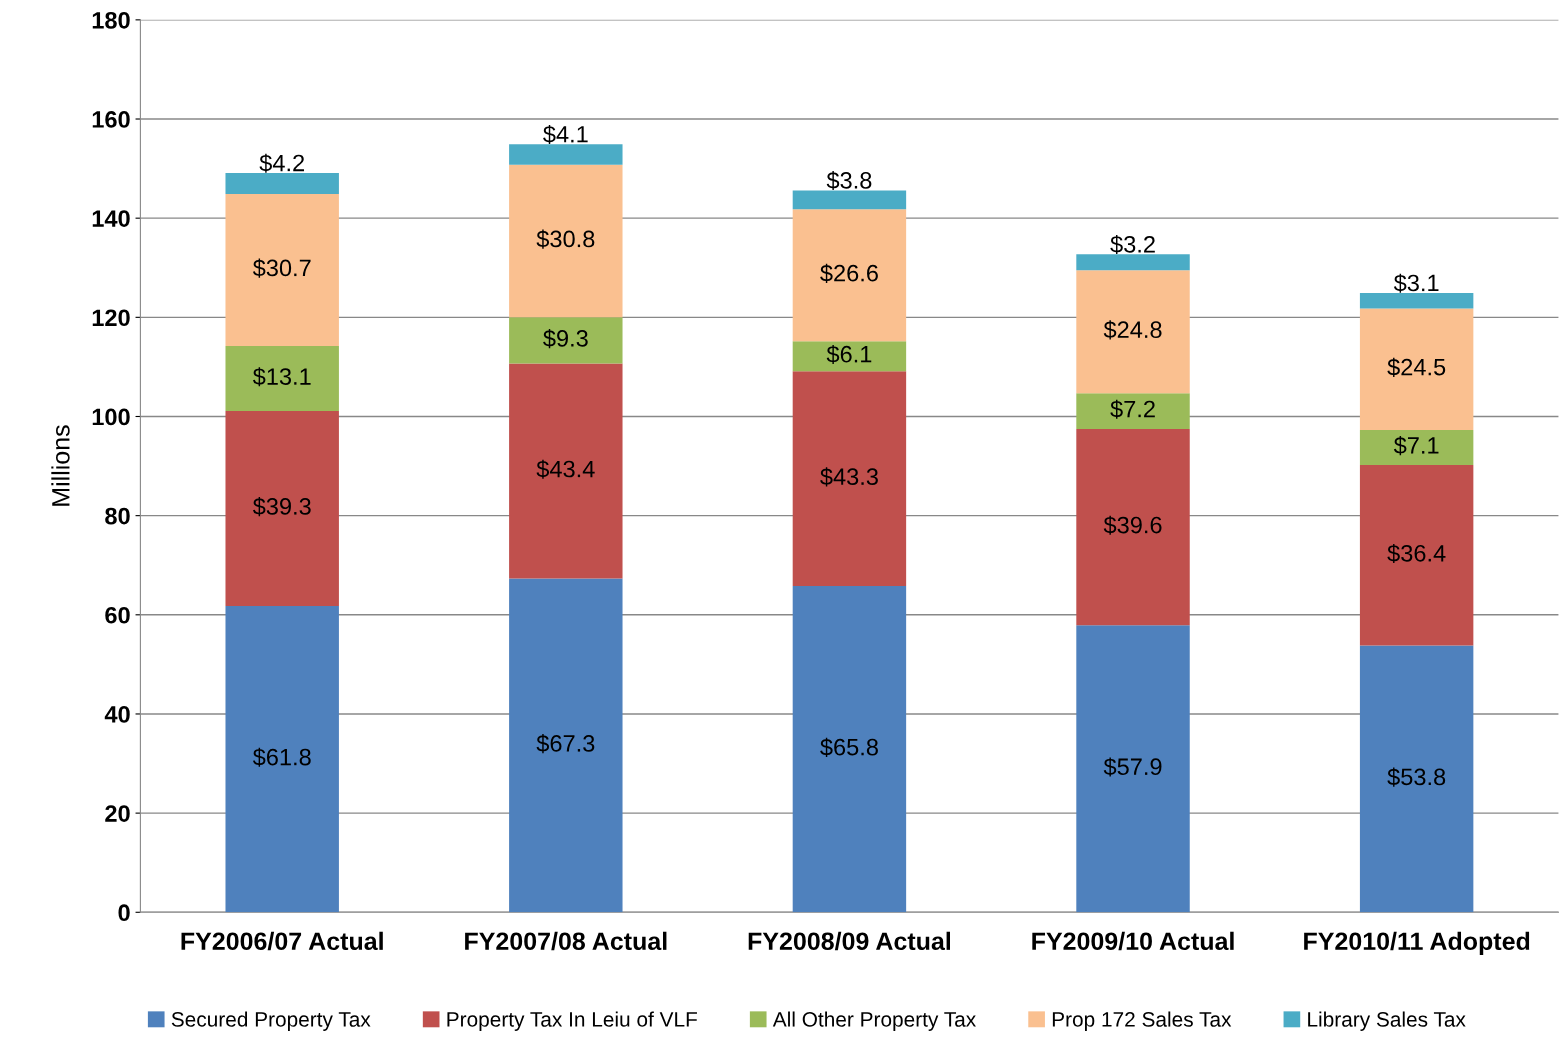 Image resolution: width=1560 pixels, height=1045 pixels. What do you see at coordinates (111, 218) in the screenshot?
I see `y-tick-label: 140` at bounding box center [111, 218].